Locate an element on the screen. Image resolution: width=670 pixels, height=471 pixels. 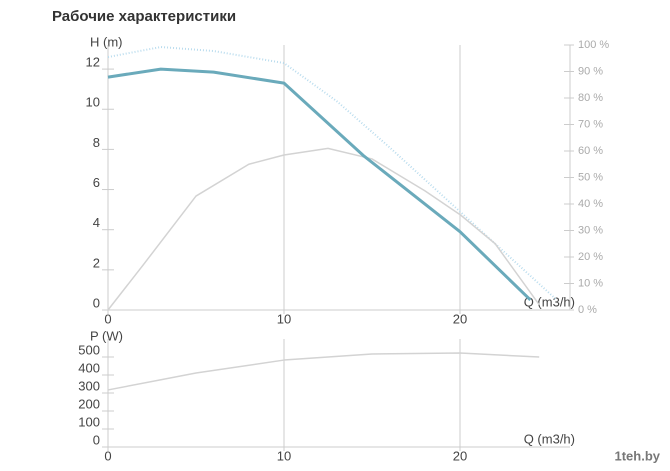
y2-tick-label: 50 % is located at coordinates (590, 177).